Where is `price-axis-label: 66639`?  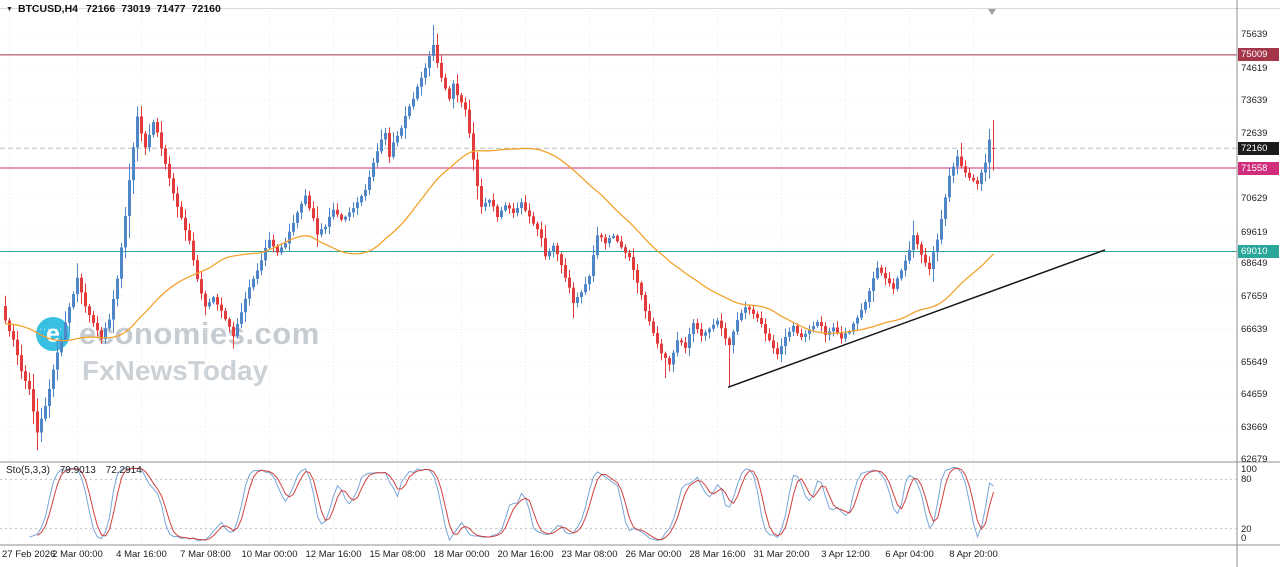 price-axis-label: 66639 is located at coordinates (1254, 330).